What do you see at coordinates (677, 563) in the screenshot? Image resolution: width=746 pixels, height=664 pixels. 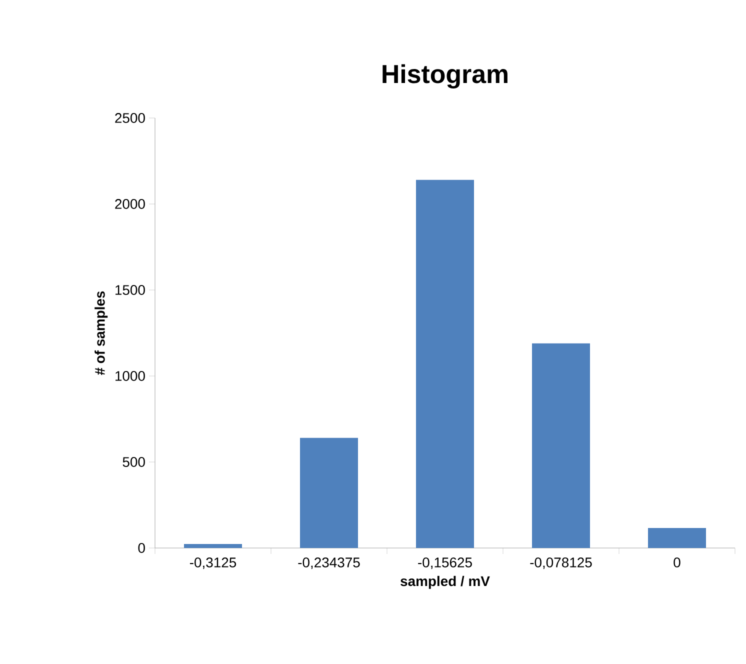 I see `x-tick-label: 0` at bounding box center [677, 563].